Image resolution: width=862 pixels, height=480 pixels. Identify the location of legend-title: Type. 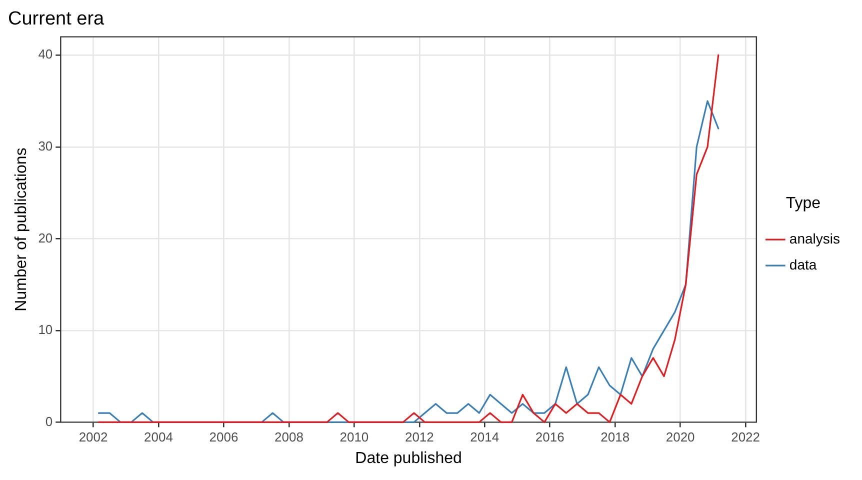
(803, 203).